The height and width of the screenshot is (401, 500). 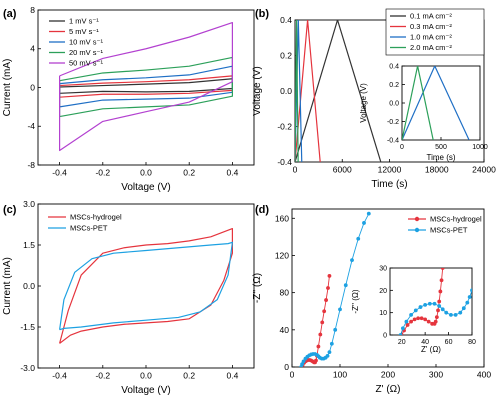 What do you see at coordinates (96, 217) in the screenshot?
I see `panel-c-legend-label: MSCs-hydrogel` at bounding box center [96, 217].